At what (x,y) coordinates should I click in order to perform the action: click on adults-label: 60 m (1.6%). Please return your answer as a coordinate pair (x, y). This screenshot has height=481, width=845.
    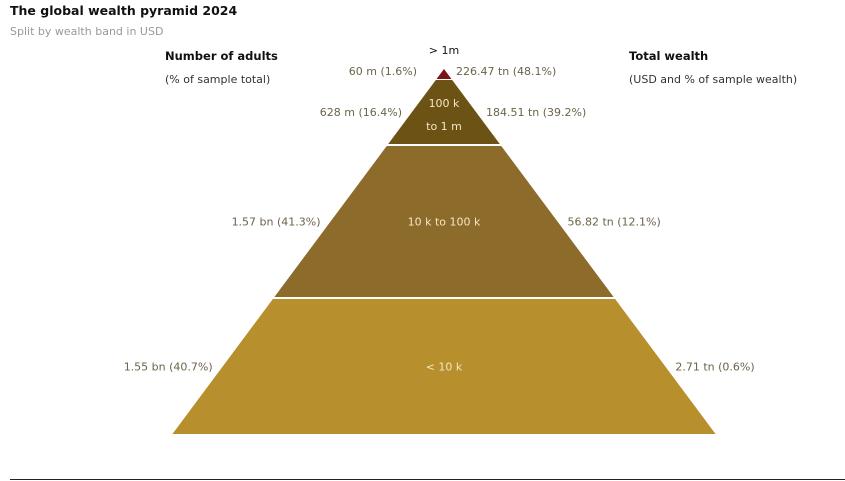
    Looking at the image, I should click on (383, 71).